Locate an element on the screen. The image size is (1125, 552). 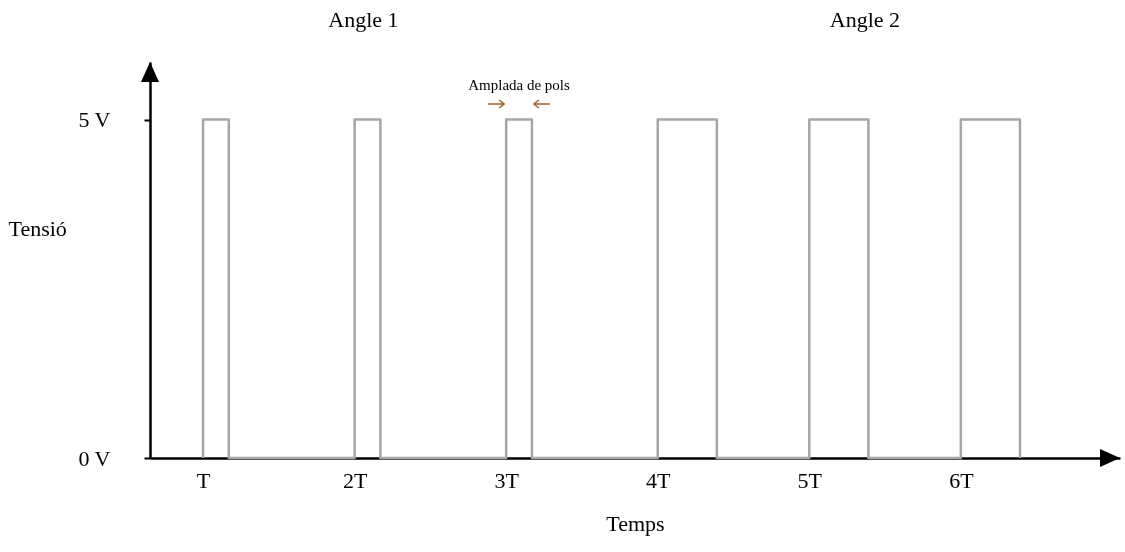
x-tick-label: 6T is located at coordinates (962, 480).